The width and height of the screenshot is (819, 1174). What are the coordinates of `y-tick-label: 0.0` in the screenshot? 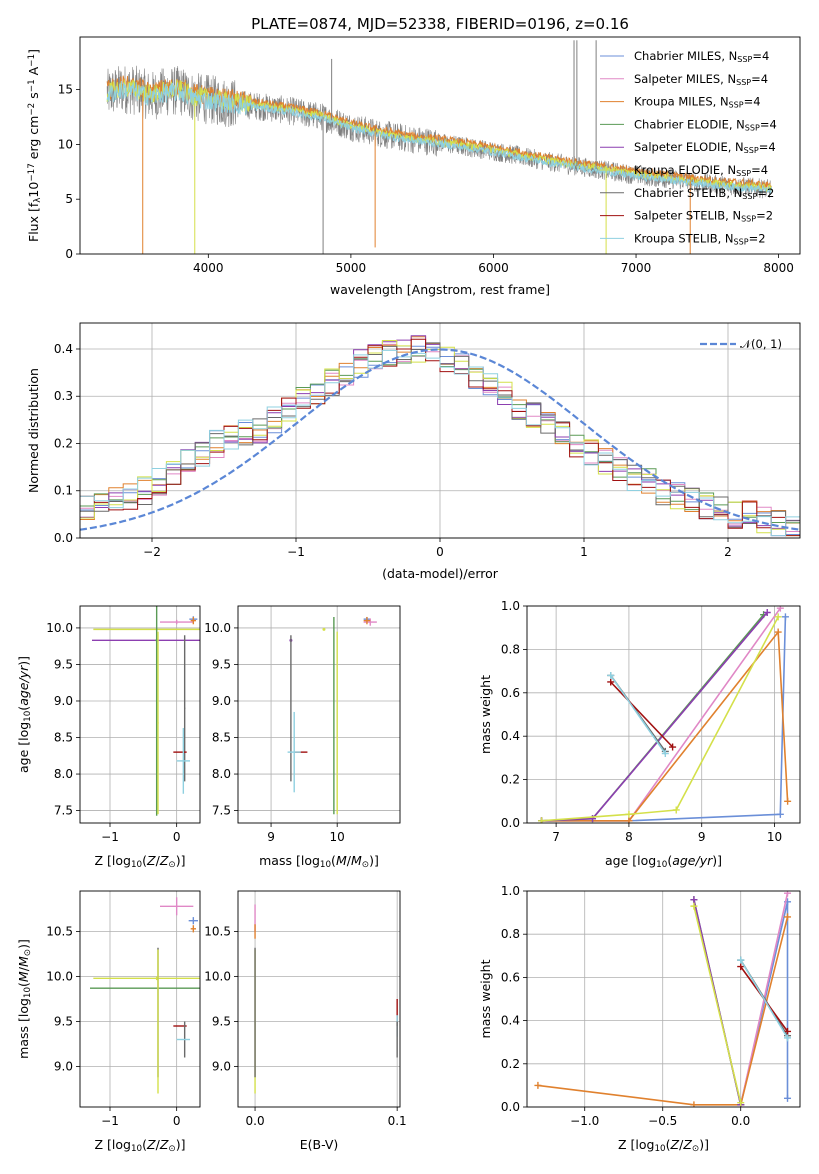 It's located at (510, 1107).